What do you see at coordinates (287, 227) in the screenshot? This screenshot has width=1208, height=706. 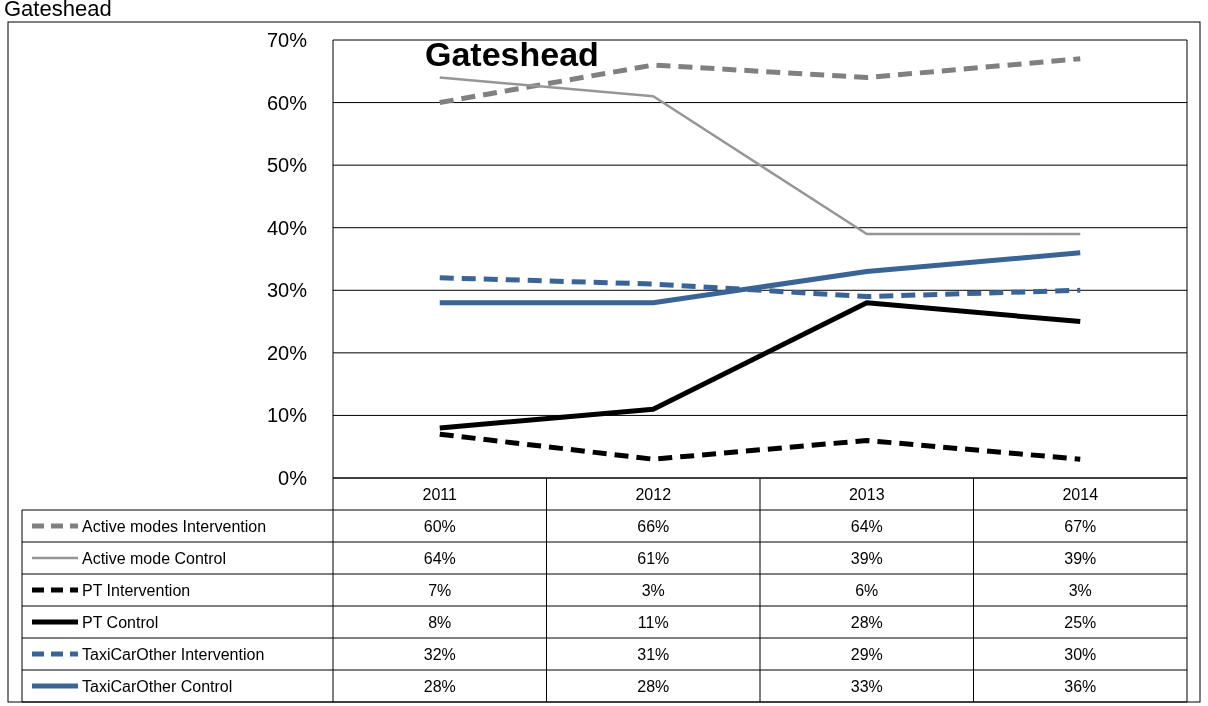 I see `y-tick-label: 40%` at bounding box center [287, 227].